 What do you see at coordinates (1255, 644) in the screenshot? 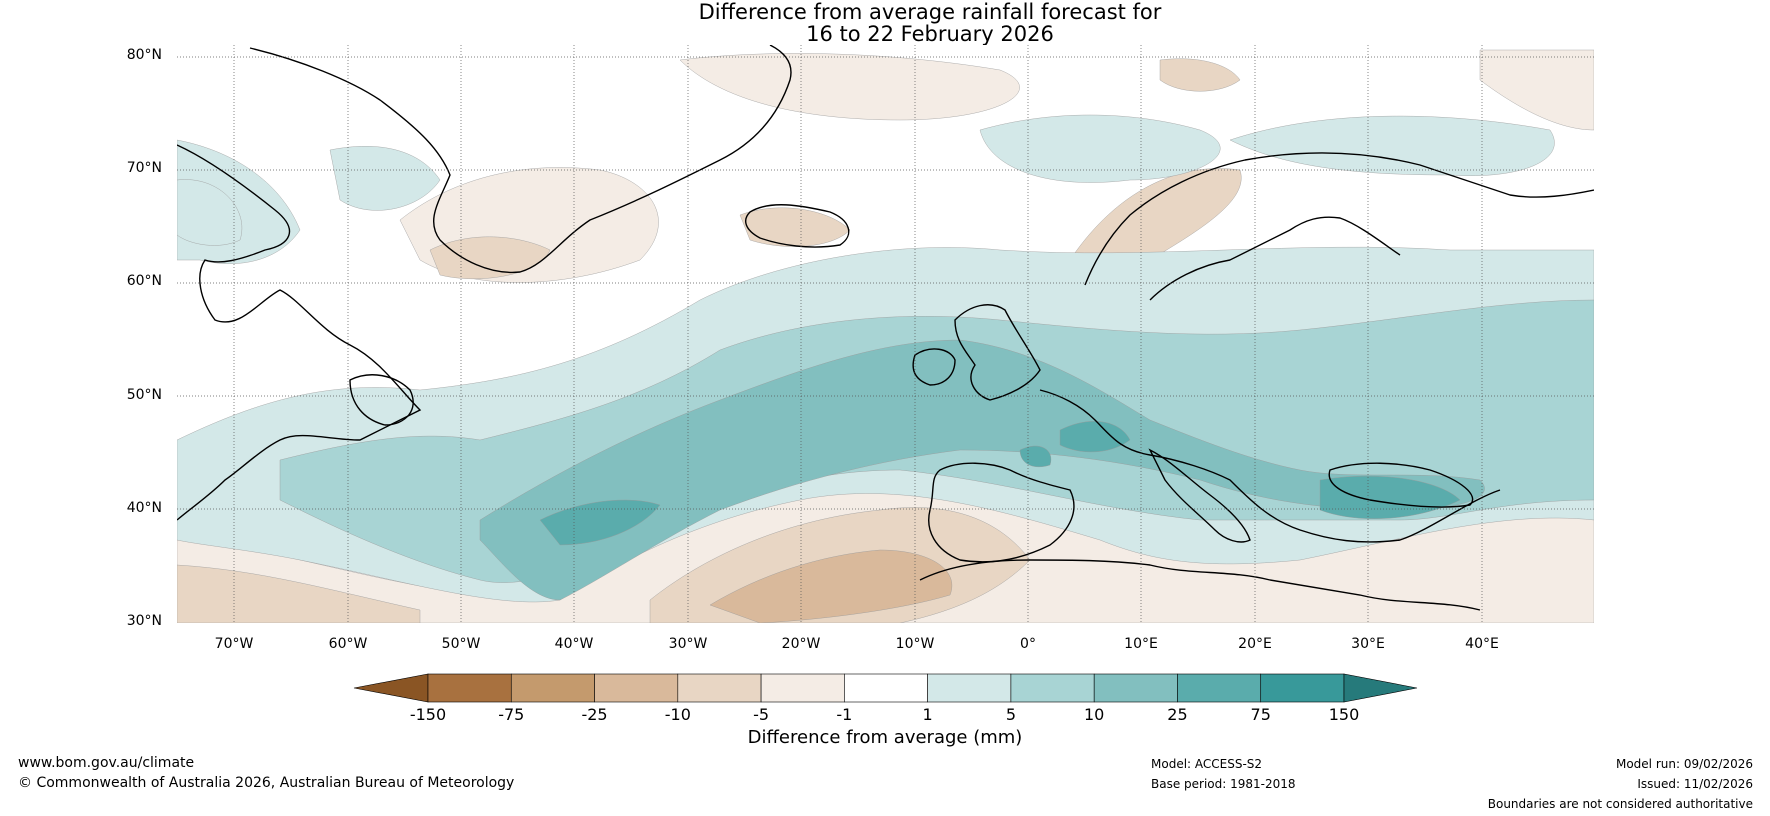
I see `lon-label-20e: 20°E` at bounding box center [1255, 644].